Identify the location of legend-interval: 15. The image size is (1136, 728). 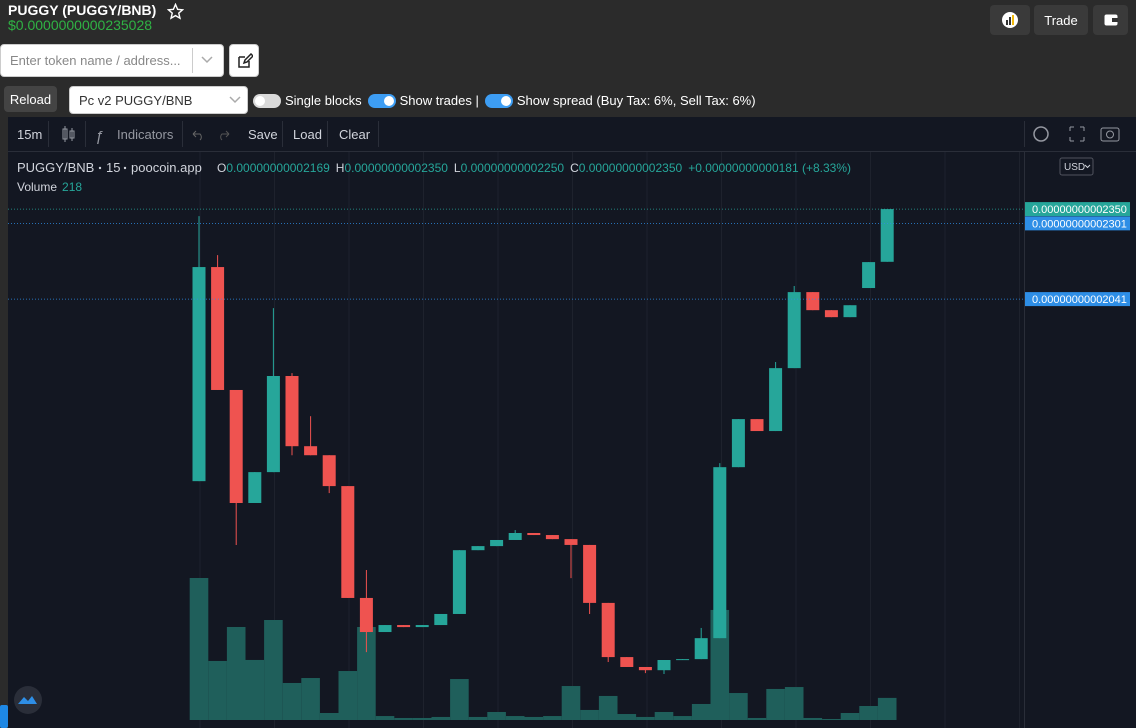
(113, 167).